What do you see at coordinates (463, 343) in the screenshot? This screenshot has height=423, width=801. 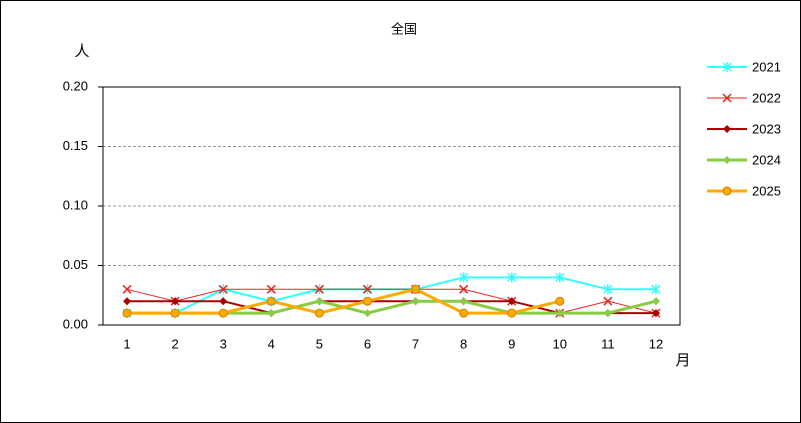 I see `x-tick-label: 8` at bounding box center [463, 343].